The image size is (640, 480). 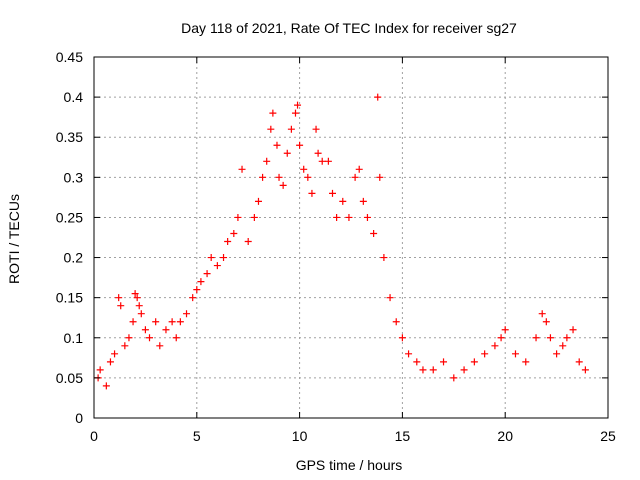 I want to click on y-tick-label: 0.05, so click(x=69, y=378).